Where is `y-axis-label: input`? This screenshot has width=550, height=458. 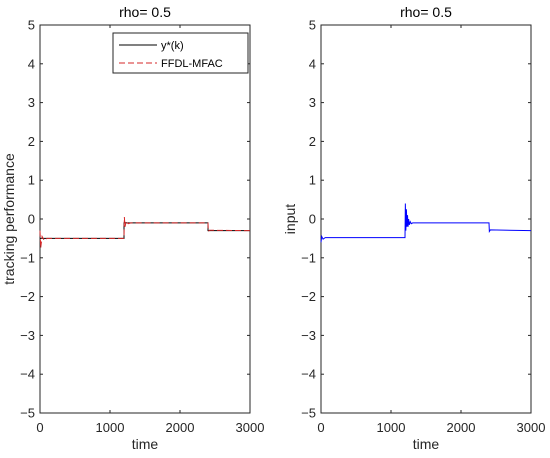 y-axis-label: input is located at coordinates (290, 219).